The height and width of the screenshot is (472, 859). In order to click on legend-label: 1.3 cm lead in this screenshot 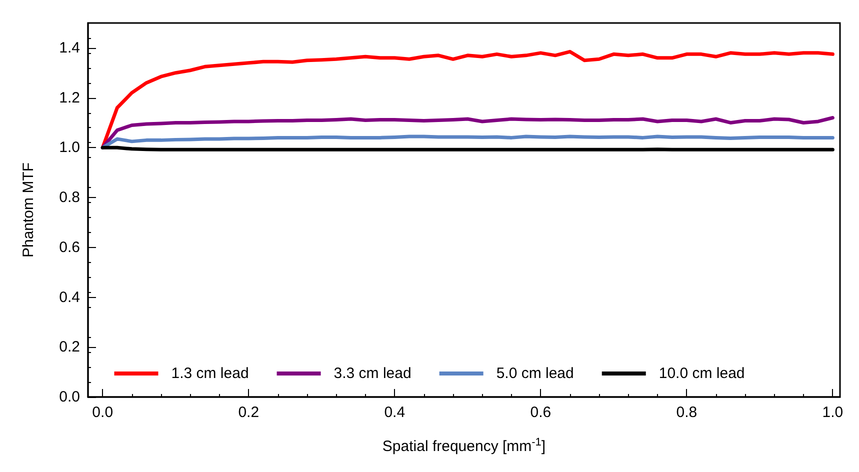, I will do `click(210, 373)`.